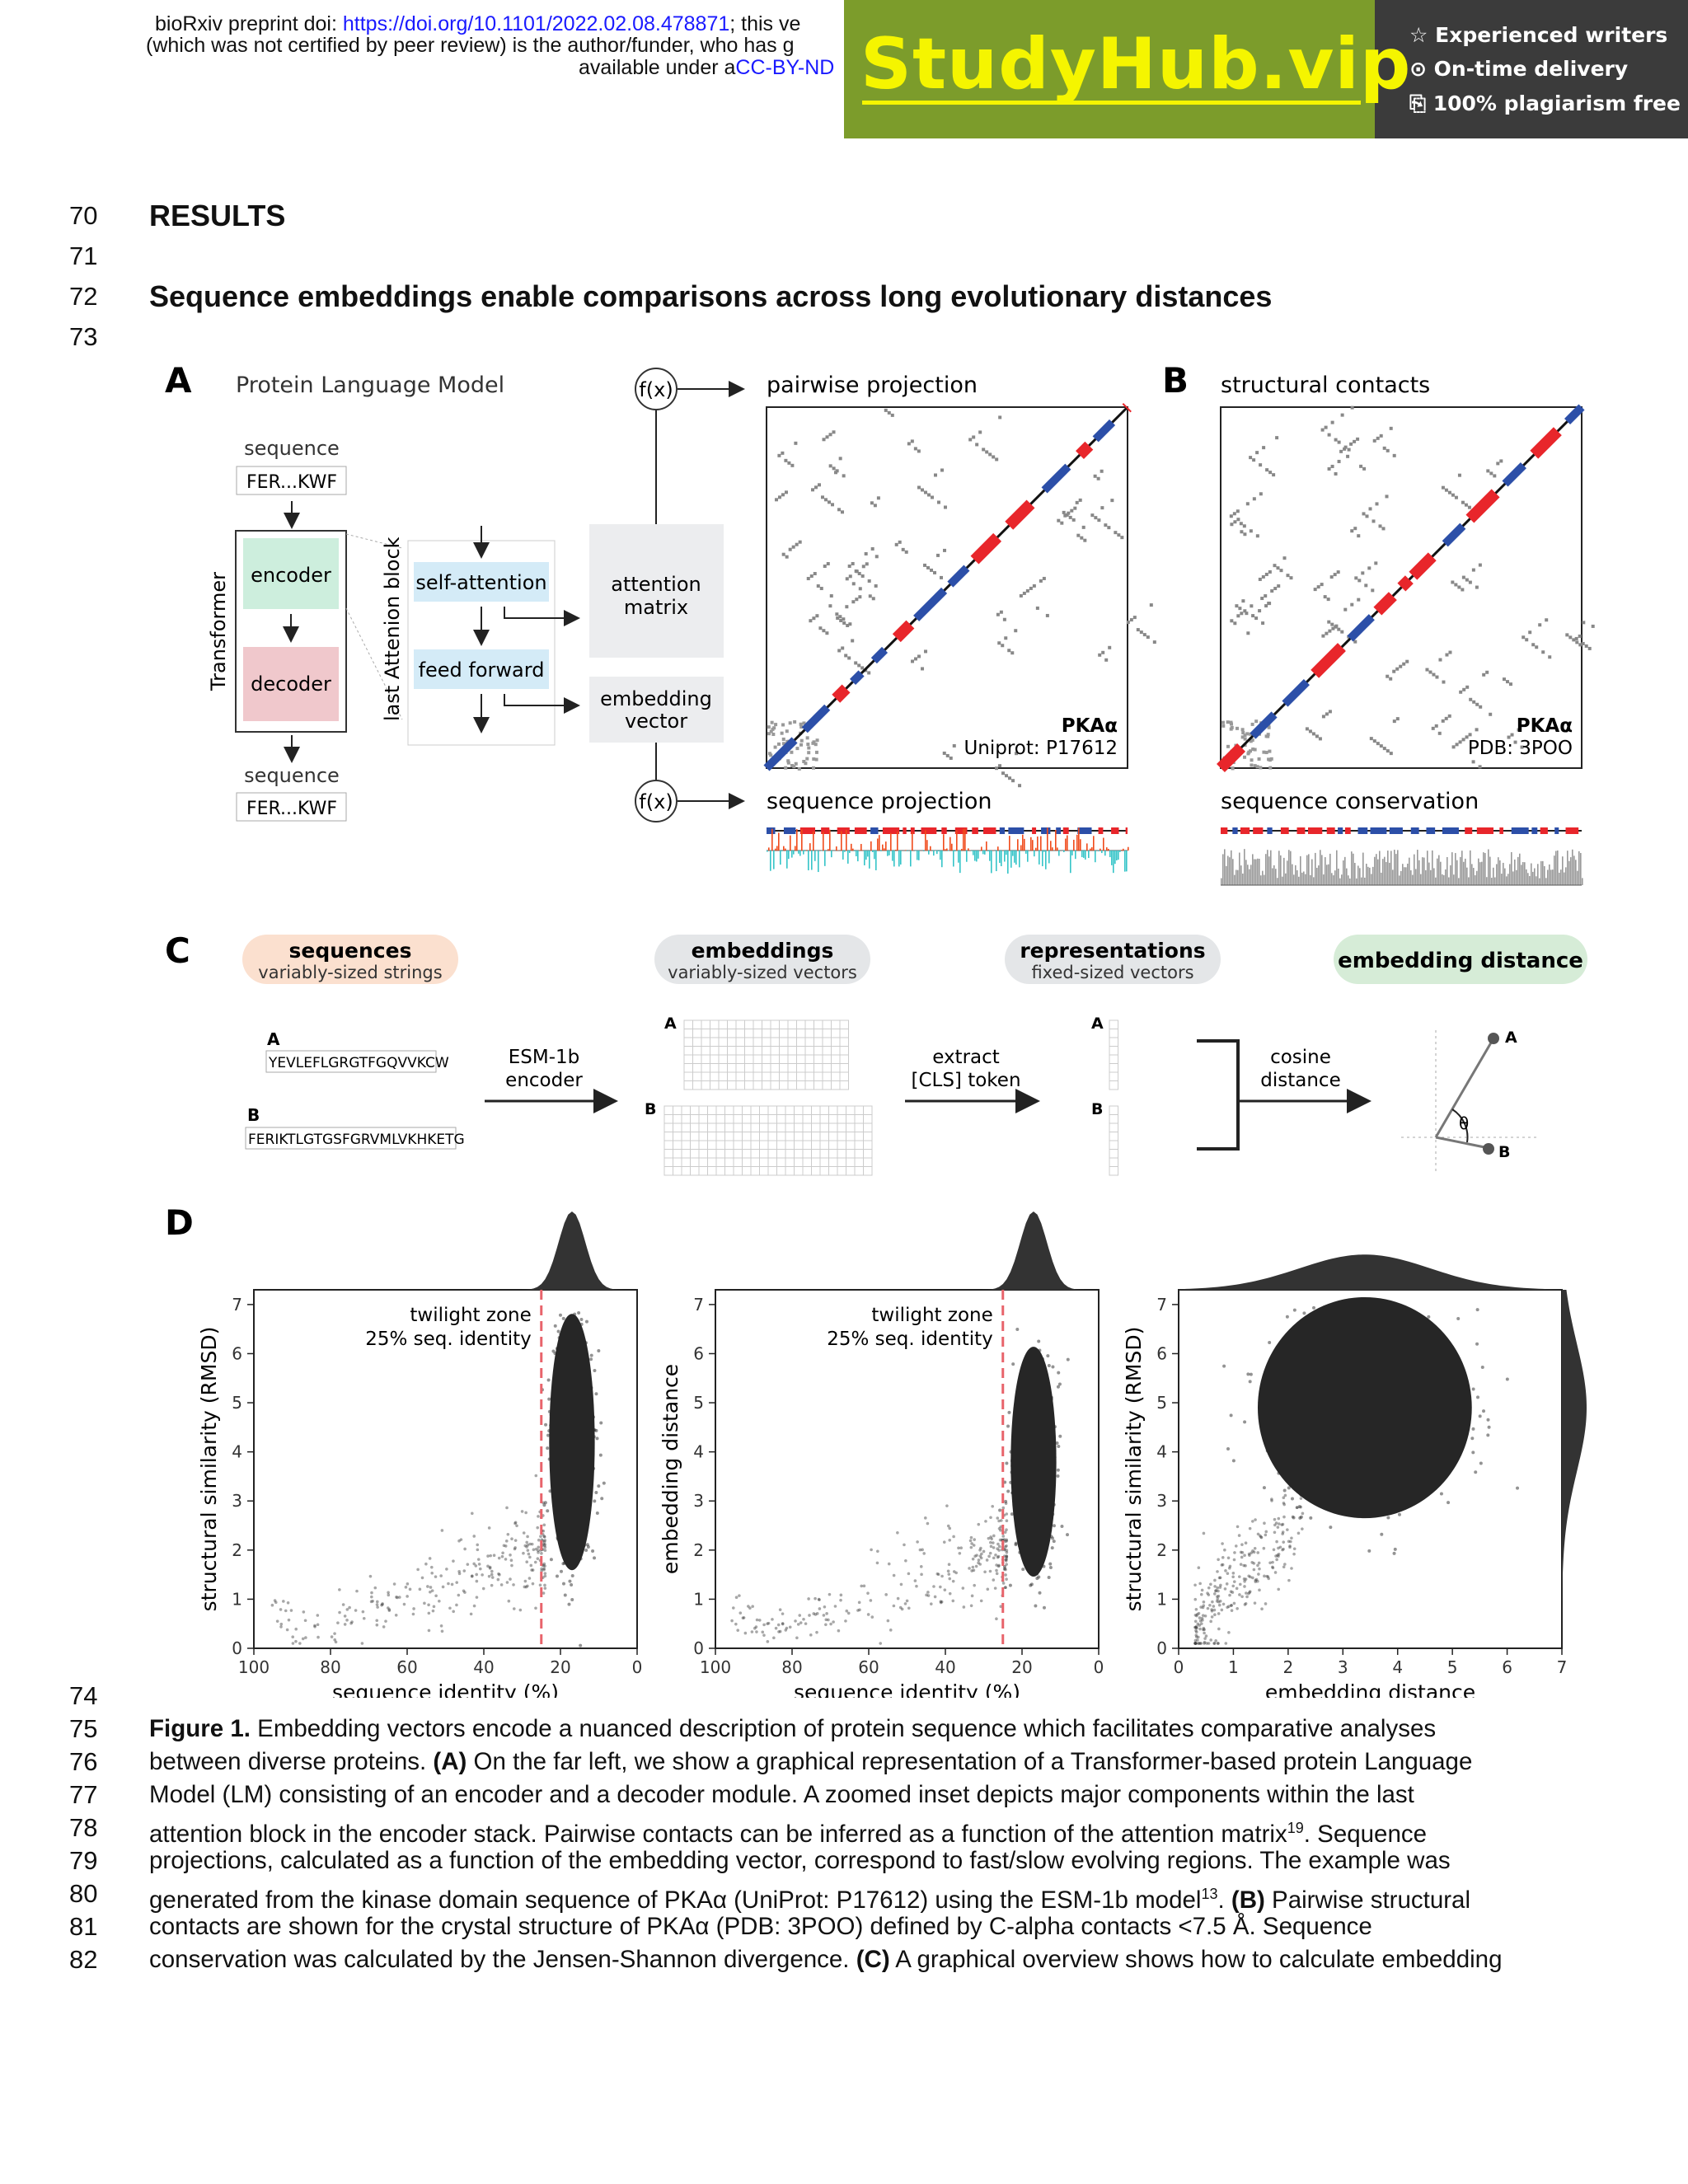  I want to click on y-tick-label: 1, so click(237, 1599).